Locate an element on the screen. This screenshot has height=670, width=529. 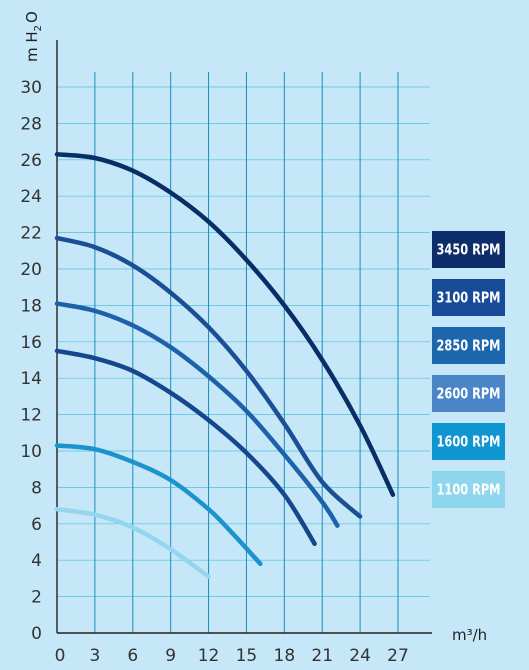
legend-label: 1100 RPM is located at coordinates (469, 490).